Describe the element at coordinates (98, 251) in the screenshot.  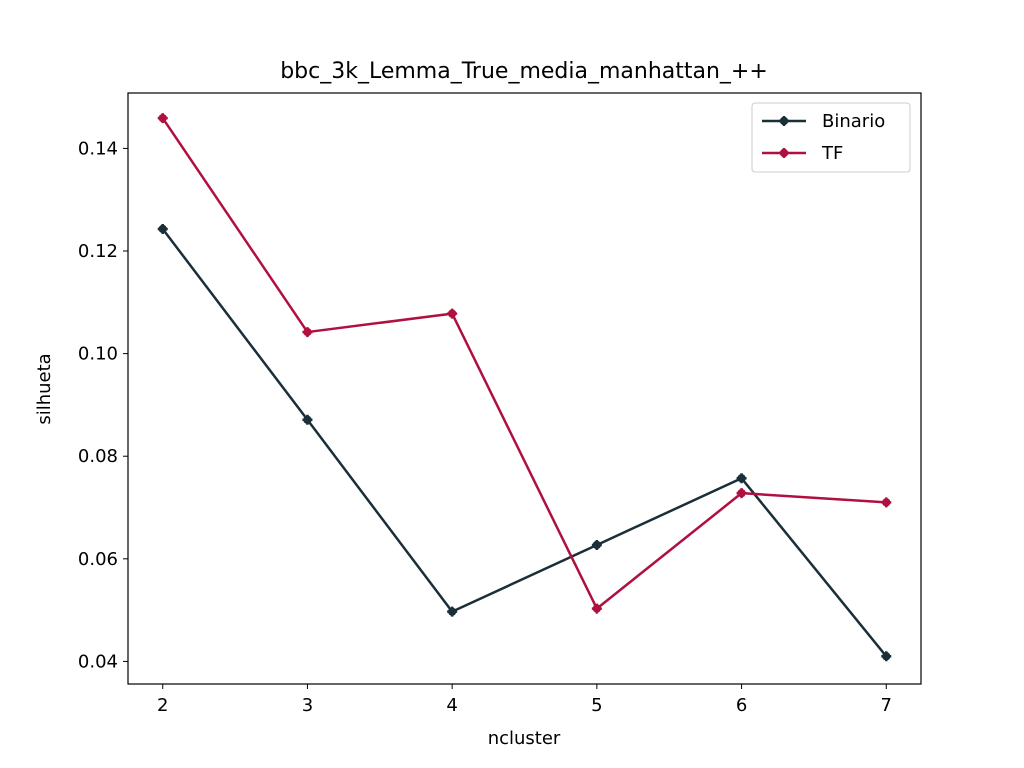
I see `y-tick-label: 0.12` at that location.